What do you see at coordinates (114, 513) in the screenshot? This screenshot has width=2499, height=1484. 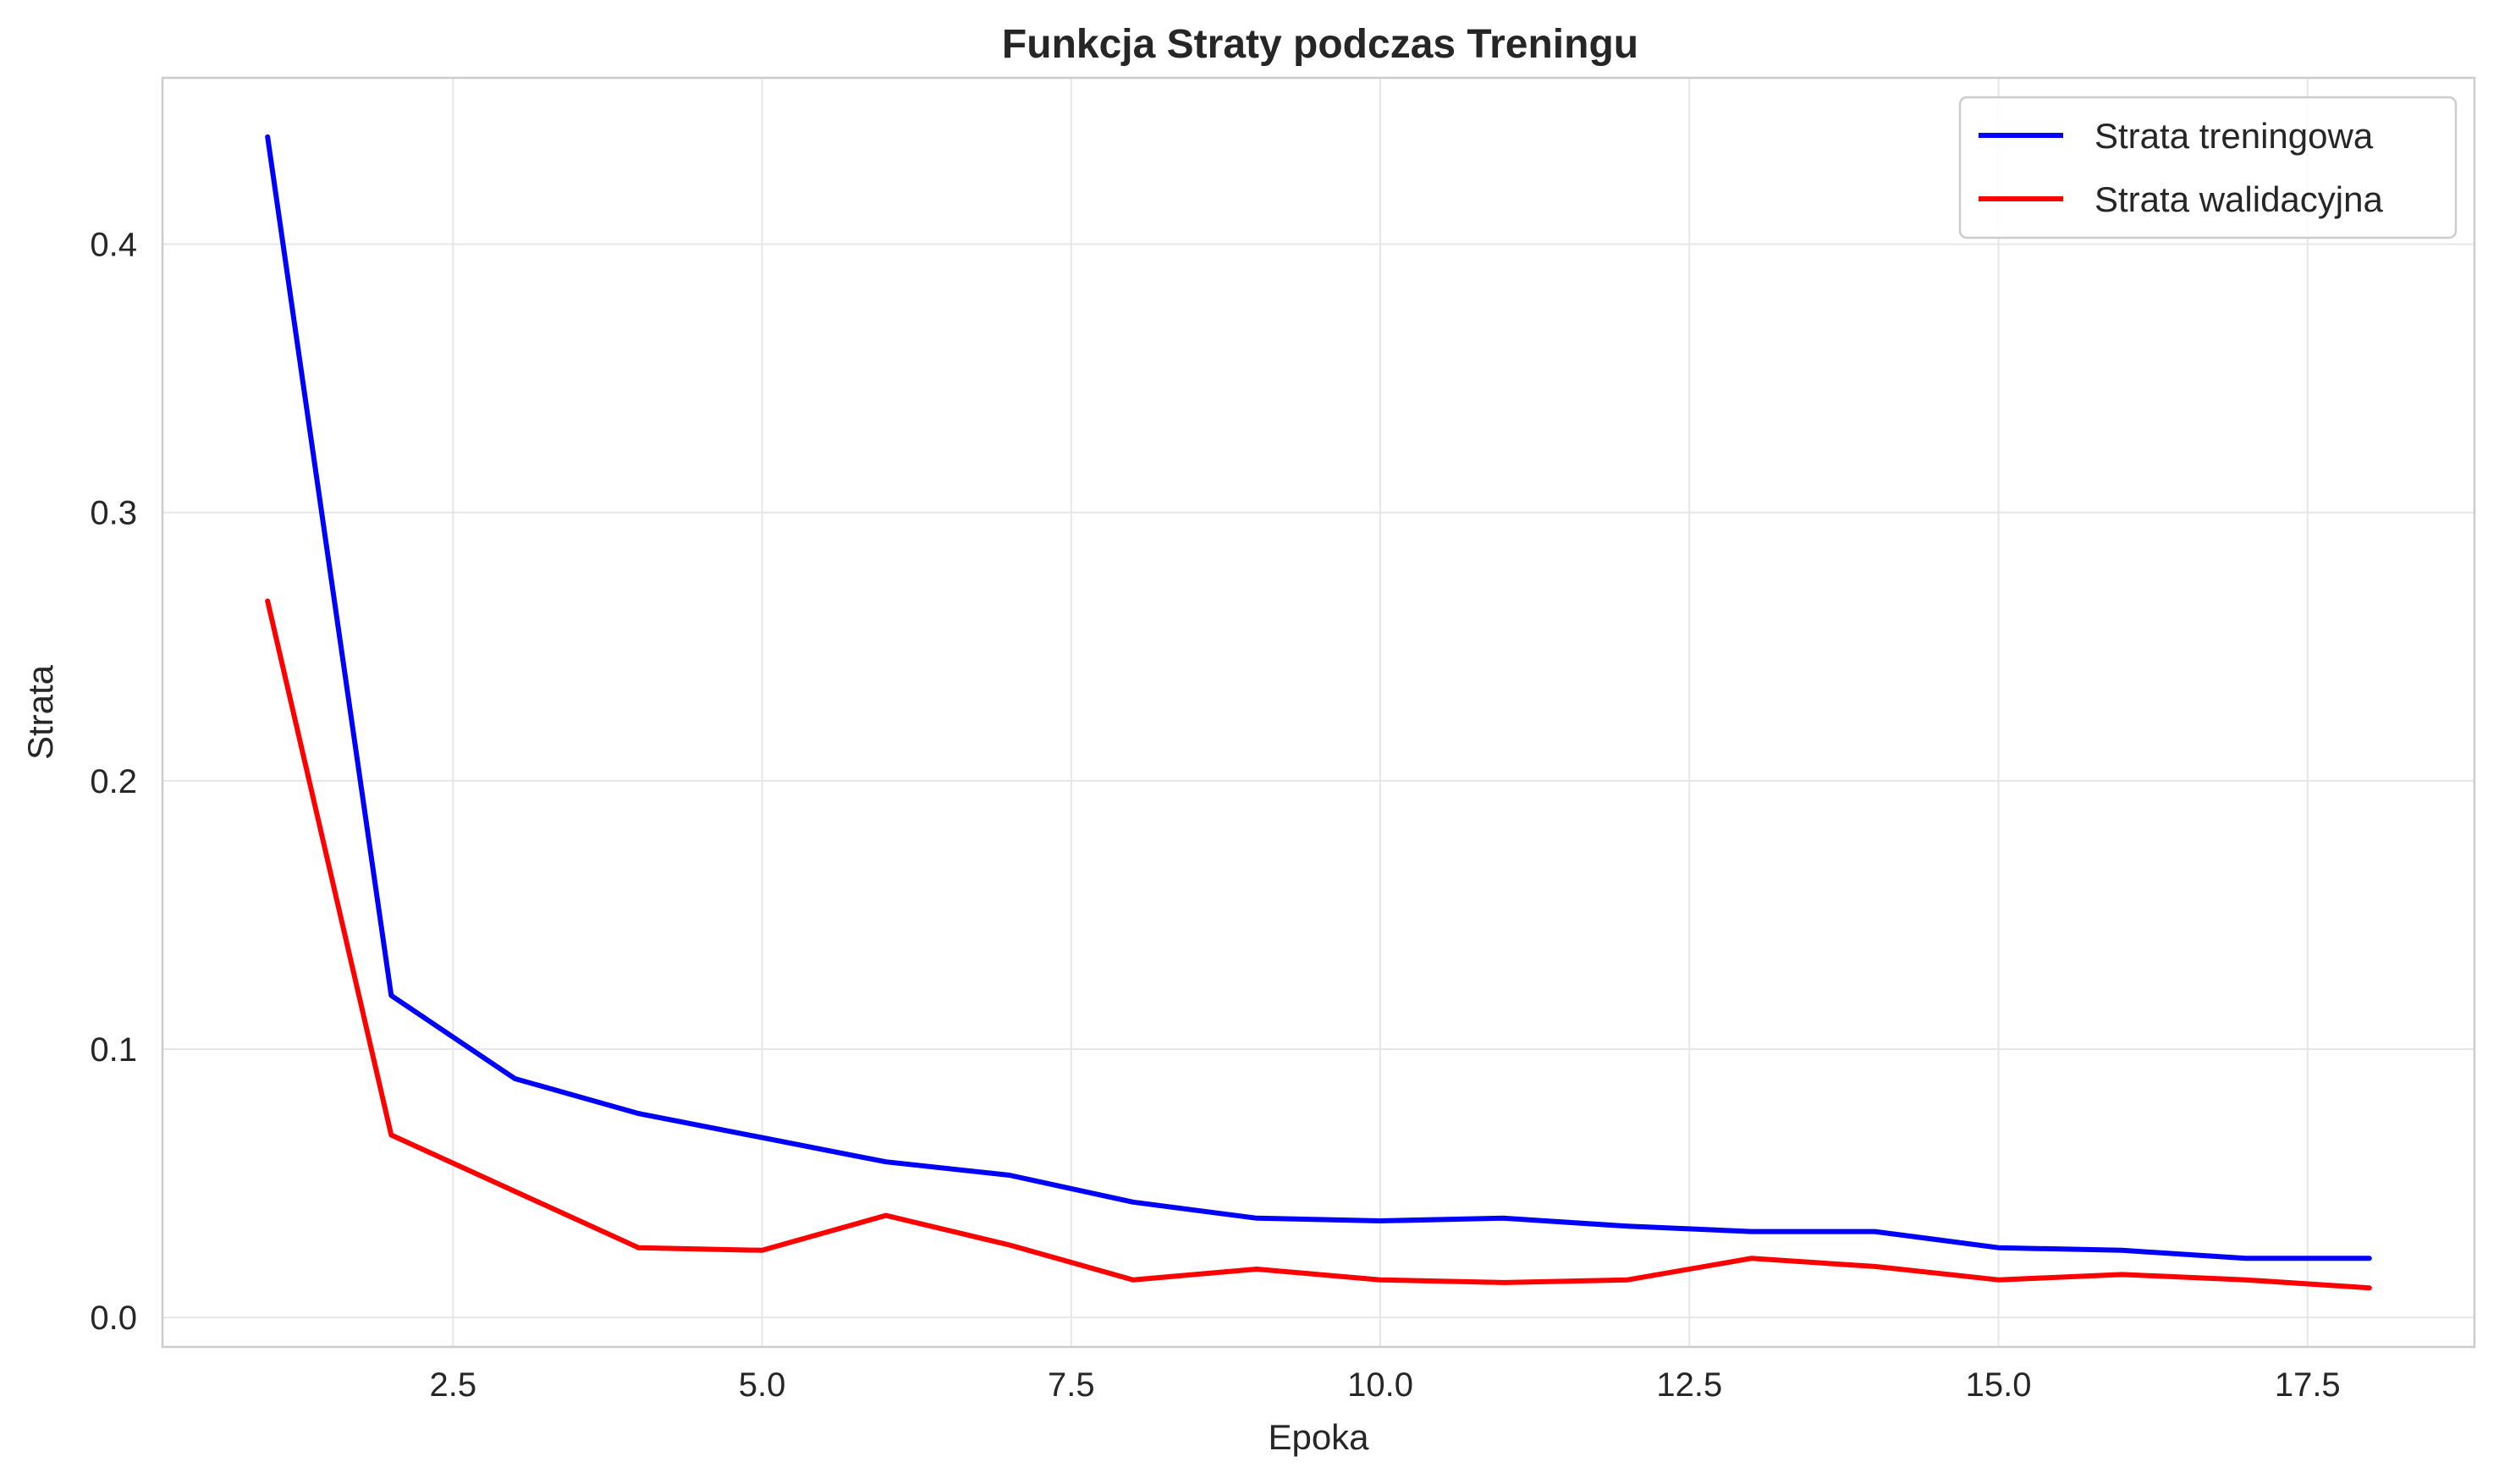 I see `y-tick-label: 0.3` at bounding box center [114, 513].